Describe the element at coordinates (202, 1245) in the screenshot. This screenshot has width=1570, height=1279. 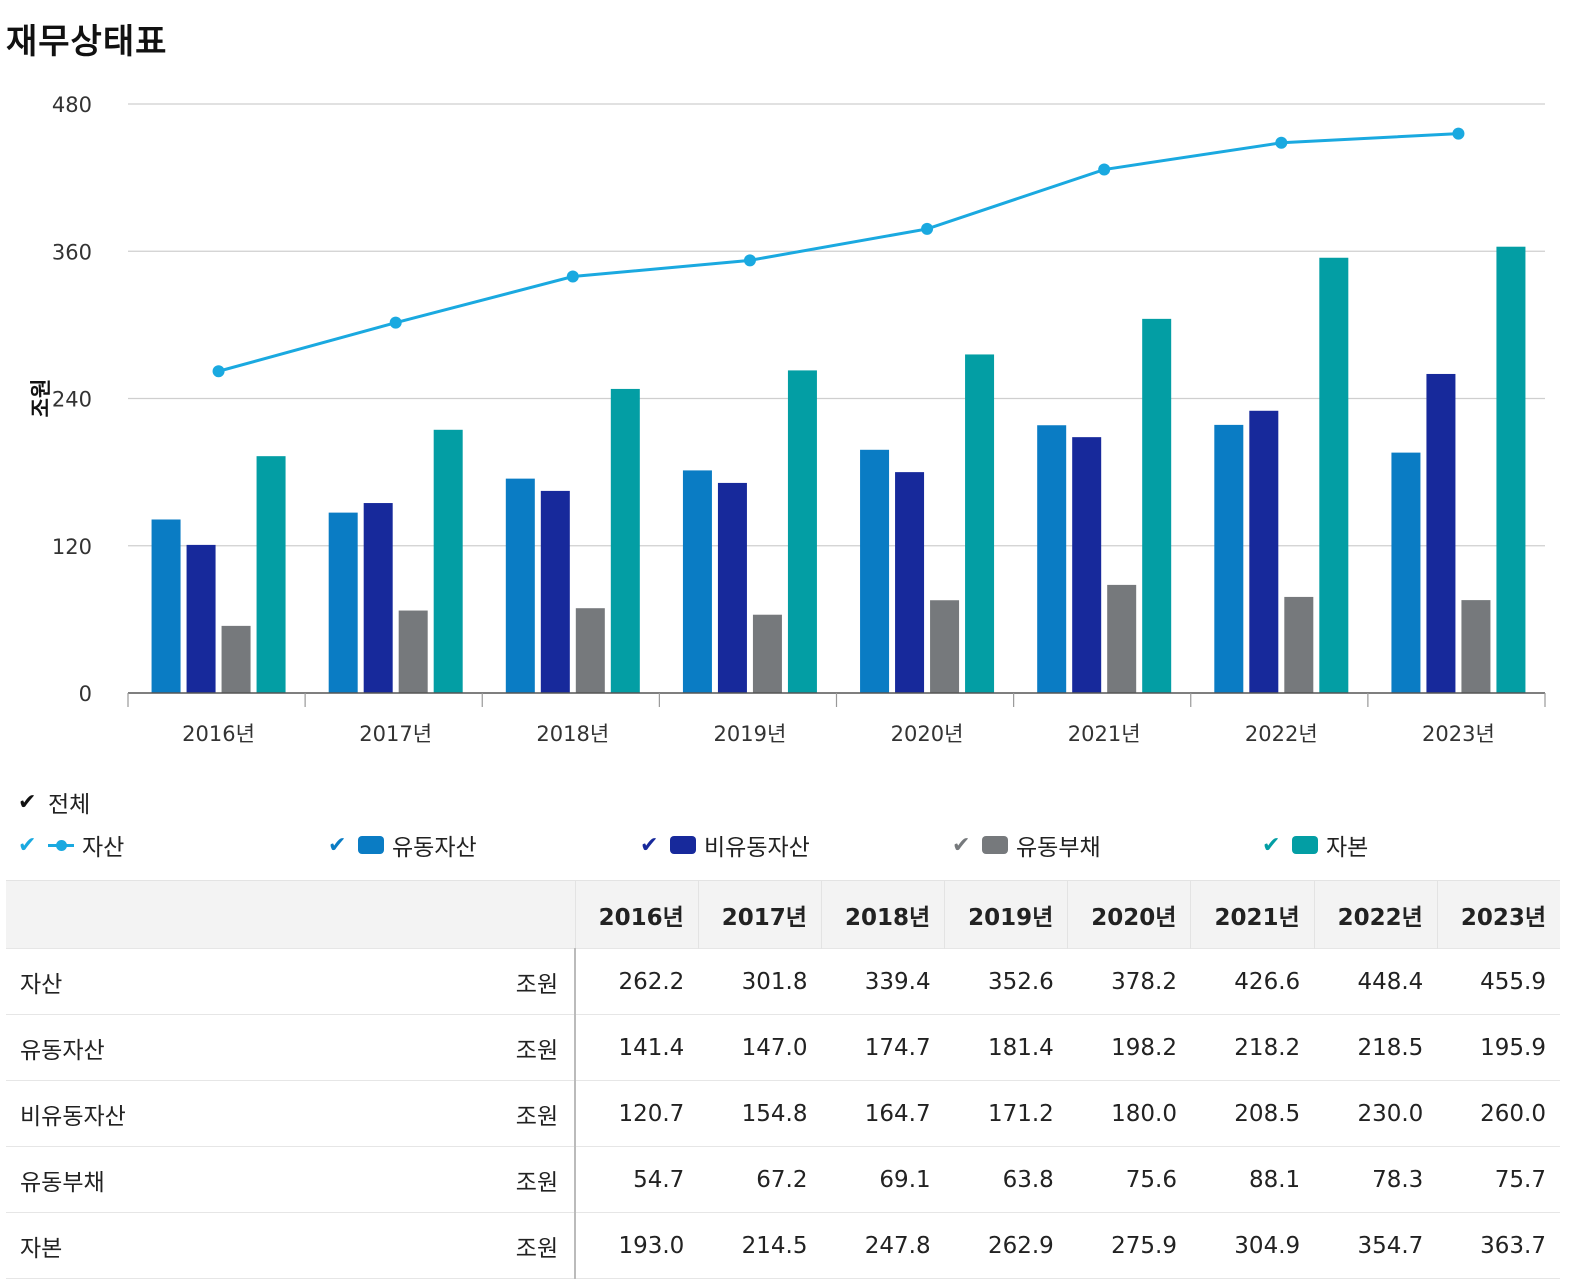
I see `row-label: 자본` at that location.